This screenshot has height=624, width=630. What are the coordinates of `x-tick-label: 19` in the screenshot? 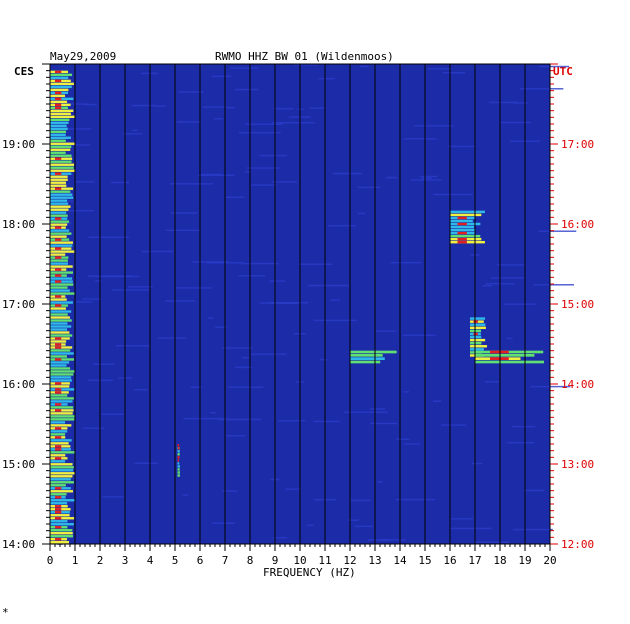 It's located at (524, 560).